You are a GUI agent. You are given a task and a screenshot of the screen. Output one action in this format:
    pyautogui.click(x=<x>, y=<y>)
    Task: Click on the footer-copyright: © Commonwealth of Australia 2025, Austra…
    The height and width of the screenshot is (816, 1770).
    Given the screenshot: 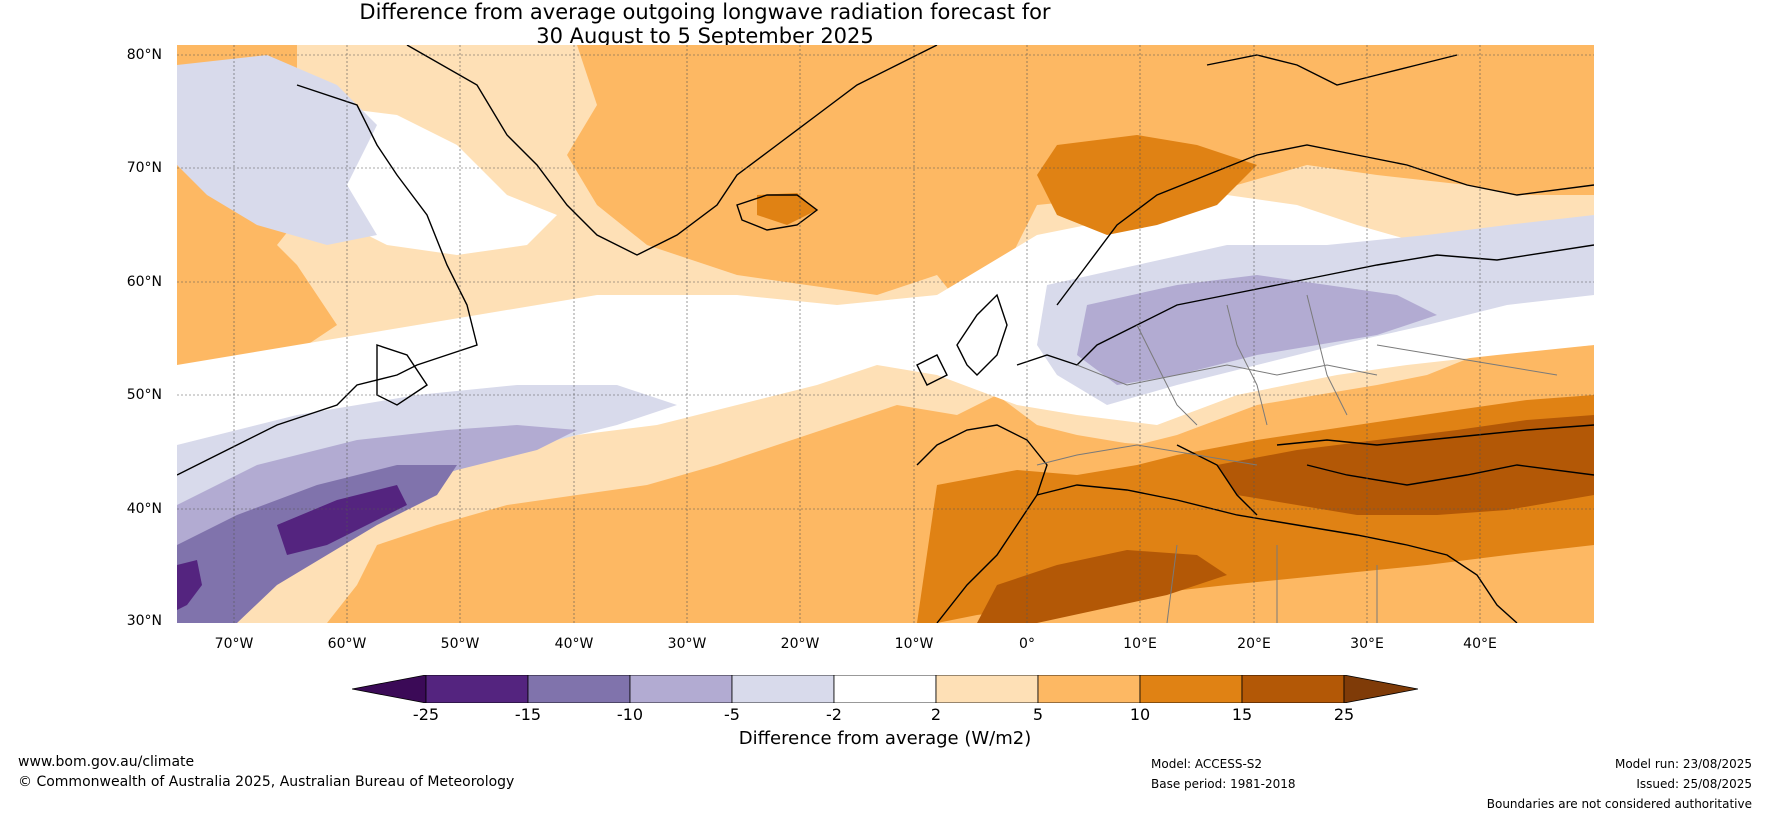 What is the action you would take?
    pyautogui.click(x=266, y=782)
    